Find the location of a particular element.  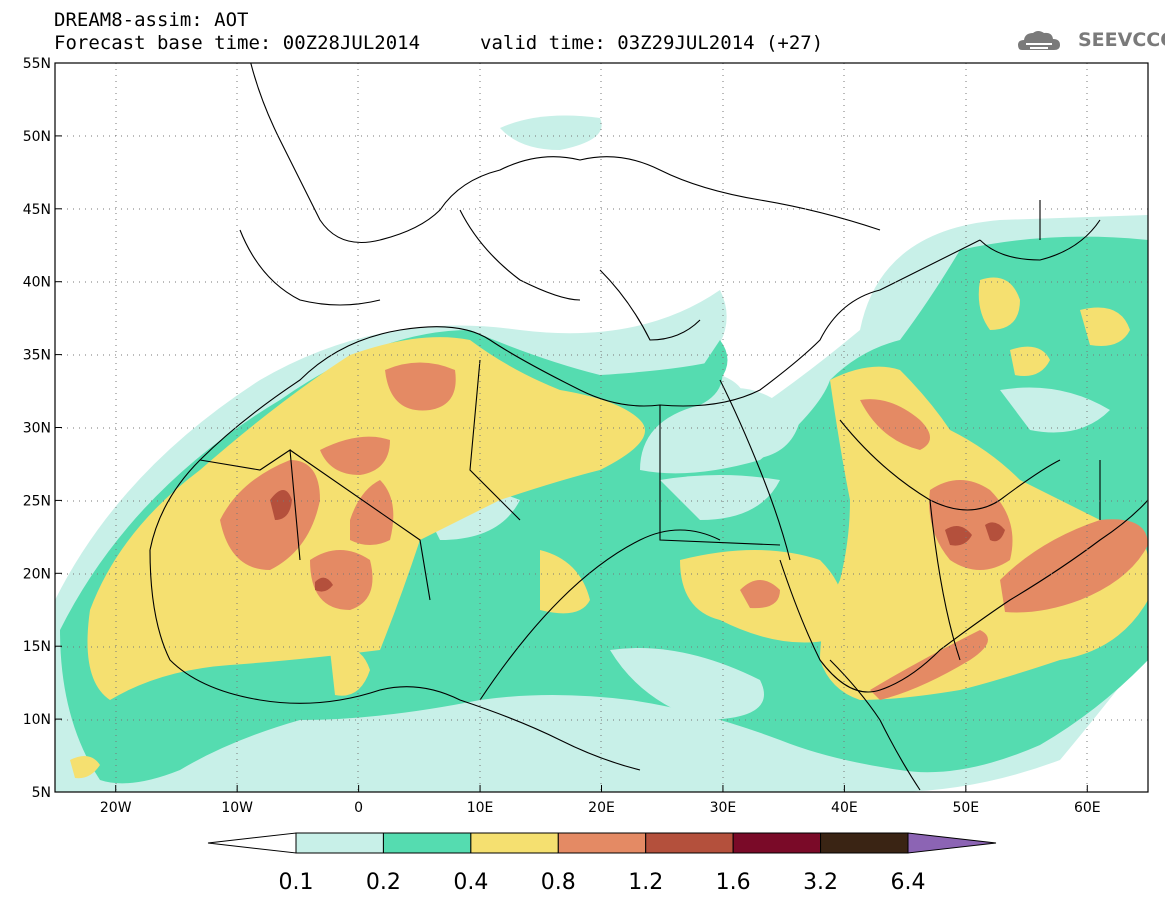

lat-tick-label: 40N is located at coordinates (37, 283).